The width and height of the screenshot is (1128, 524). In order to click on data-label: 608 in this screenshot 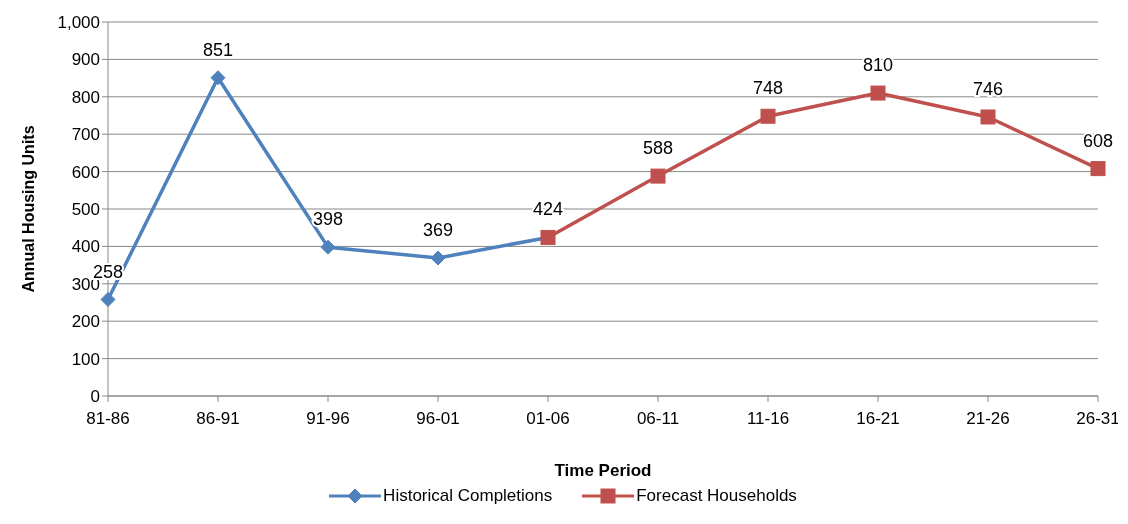, I will do `click(1098, 140)`.